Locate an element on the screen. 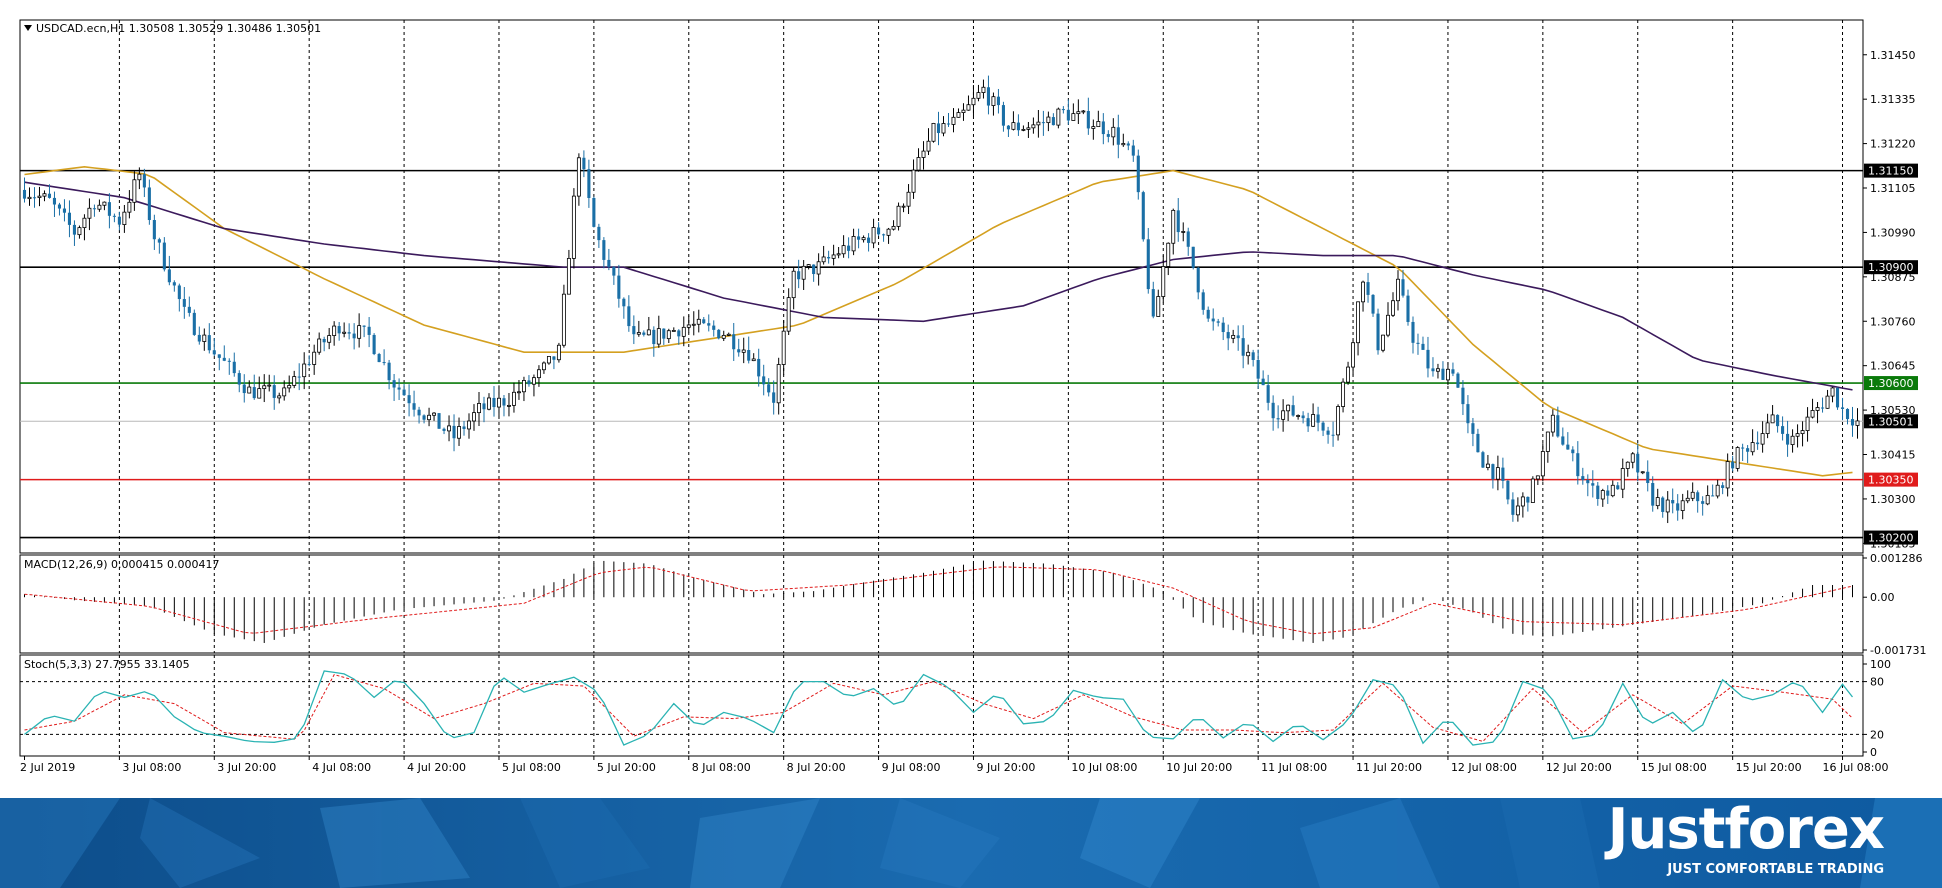 This screenshot has width=1942, height=888. time-tick-label: 8 Jul 20:00 is located at coordinates (816, 767).